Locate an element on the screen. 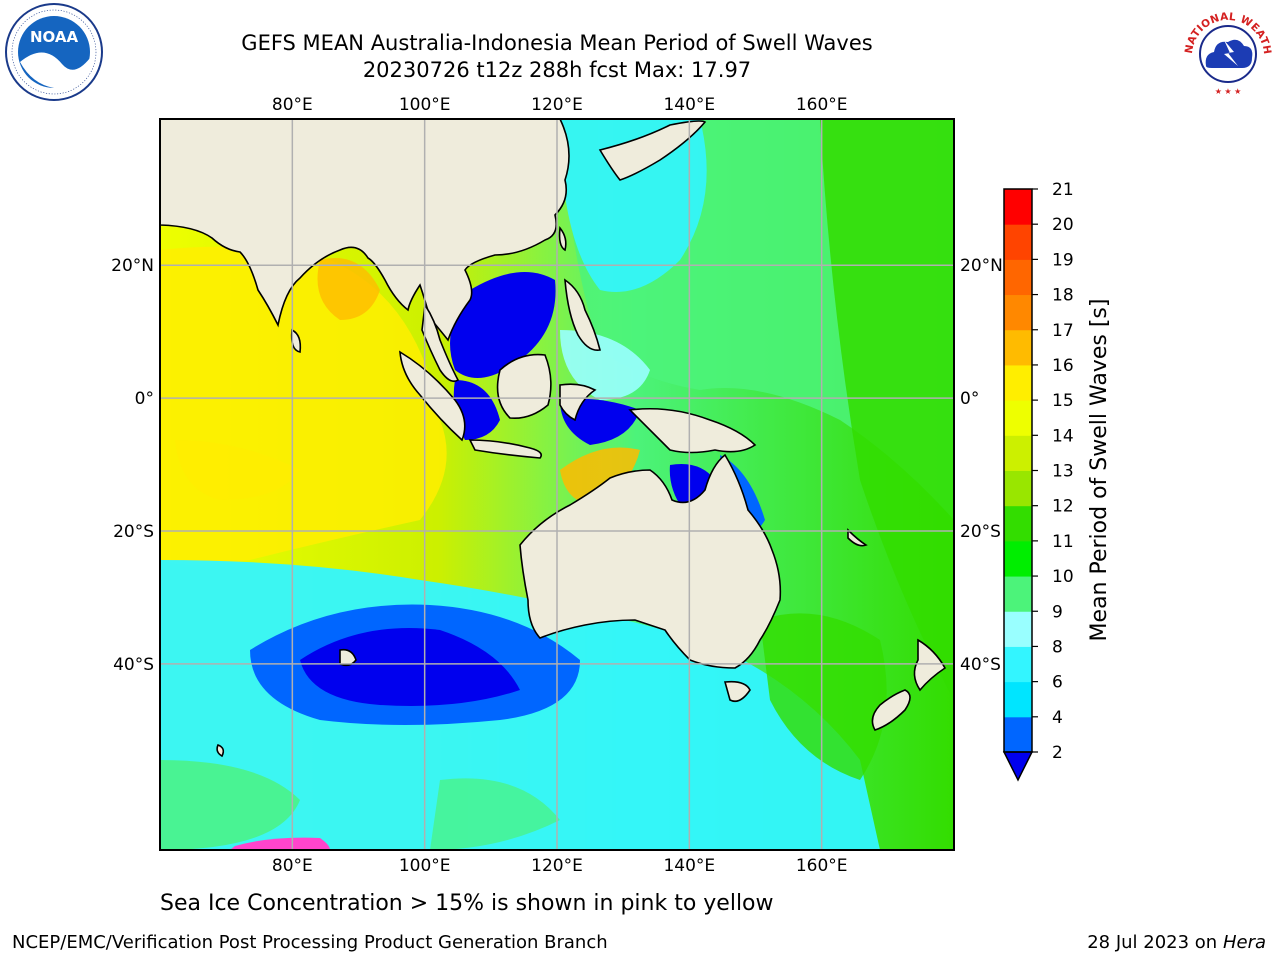  colorbar-tick-label: 19 is located at coordinates (1063, 260).